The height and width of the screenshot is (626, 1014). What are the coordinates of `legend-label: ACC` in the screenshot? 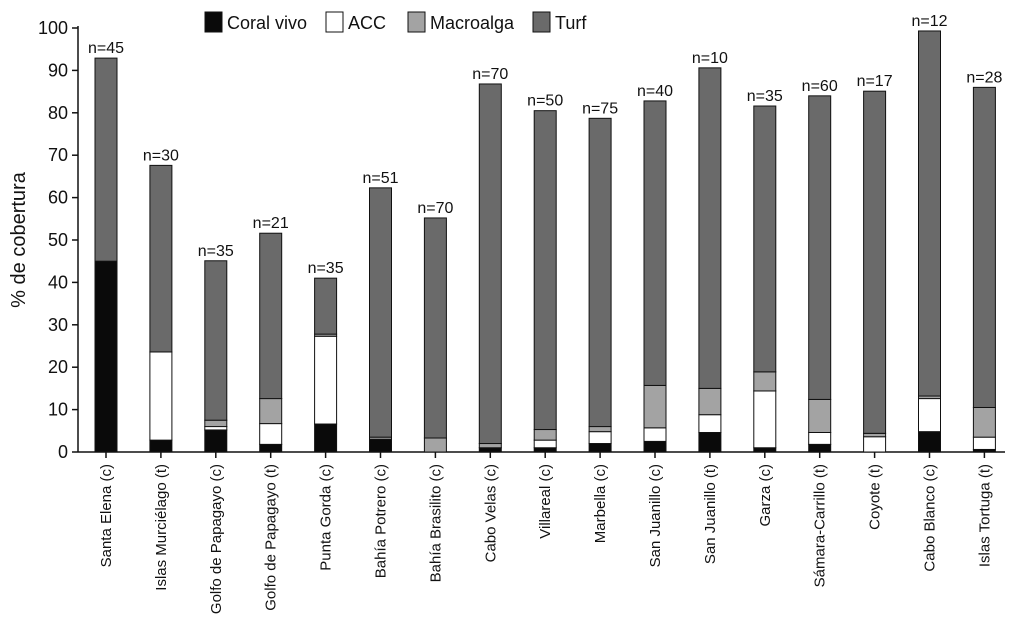 It's located at (367, 23).